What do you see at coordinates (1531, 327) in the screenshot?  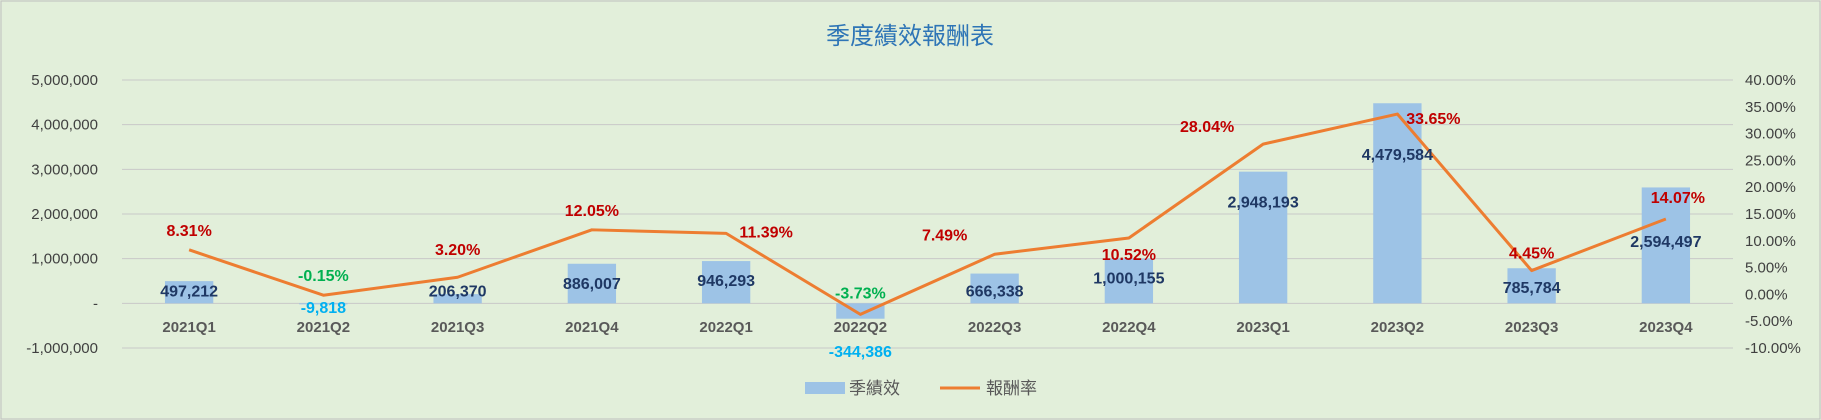 I see `category-tick-label: 2023Q3` at bounding box center [1531, 327].